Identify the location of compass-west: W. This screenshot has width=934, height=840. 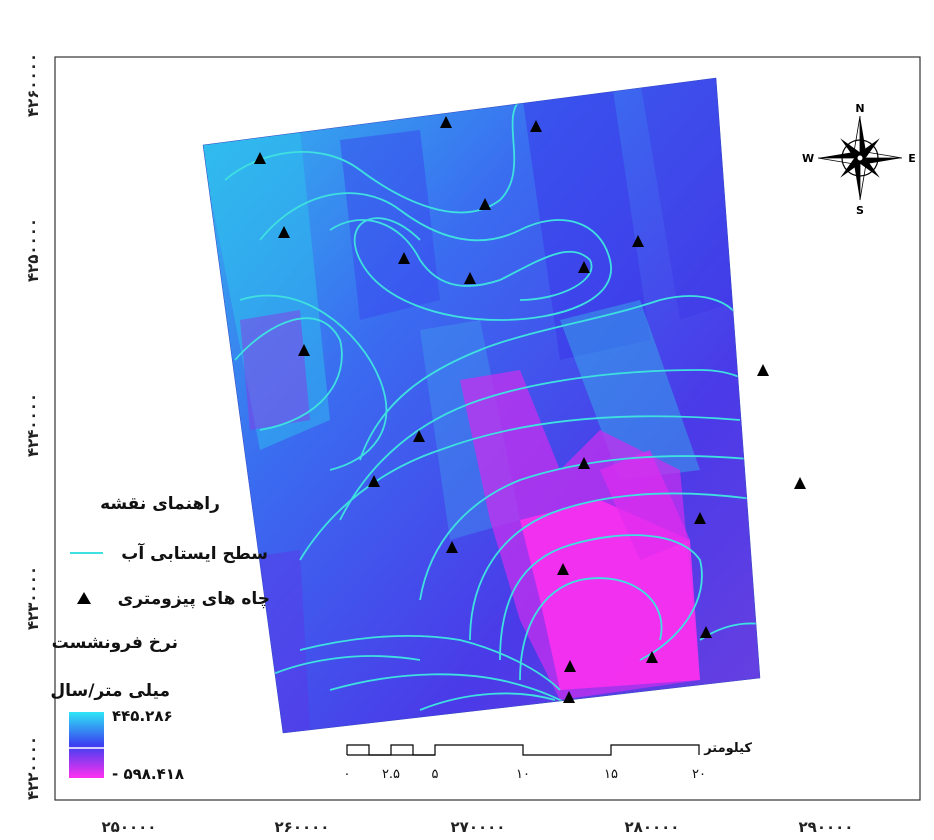
(808, 158).